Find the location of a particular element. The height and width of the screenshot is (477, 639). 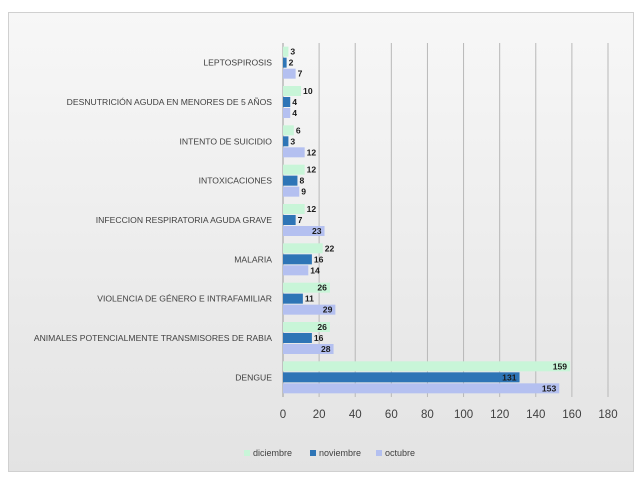

data-label: 153 is located at coordinates (549, 388).